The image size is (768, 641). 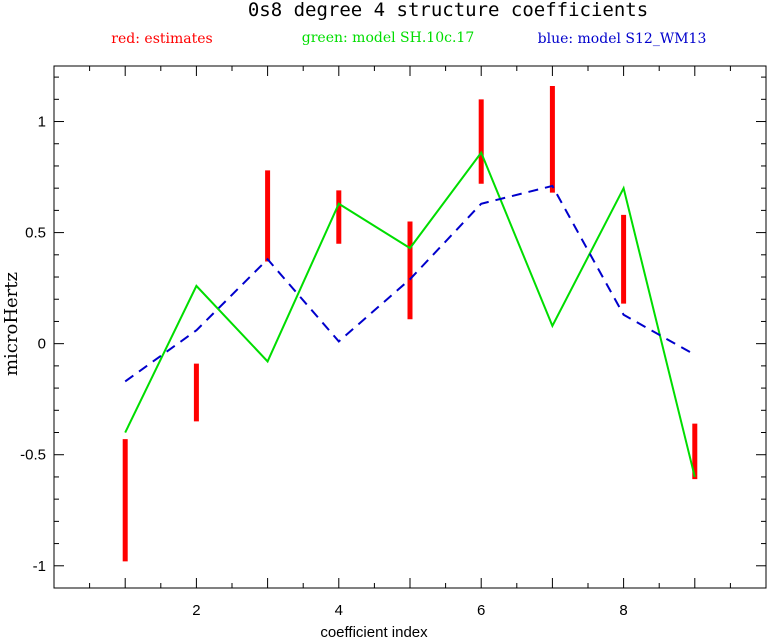 What do you see at coordinates (623, 610) in the screenshot?
I see `x-tick-label: 8` at bounding box center [623, 610].